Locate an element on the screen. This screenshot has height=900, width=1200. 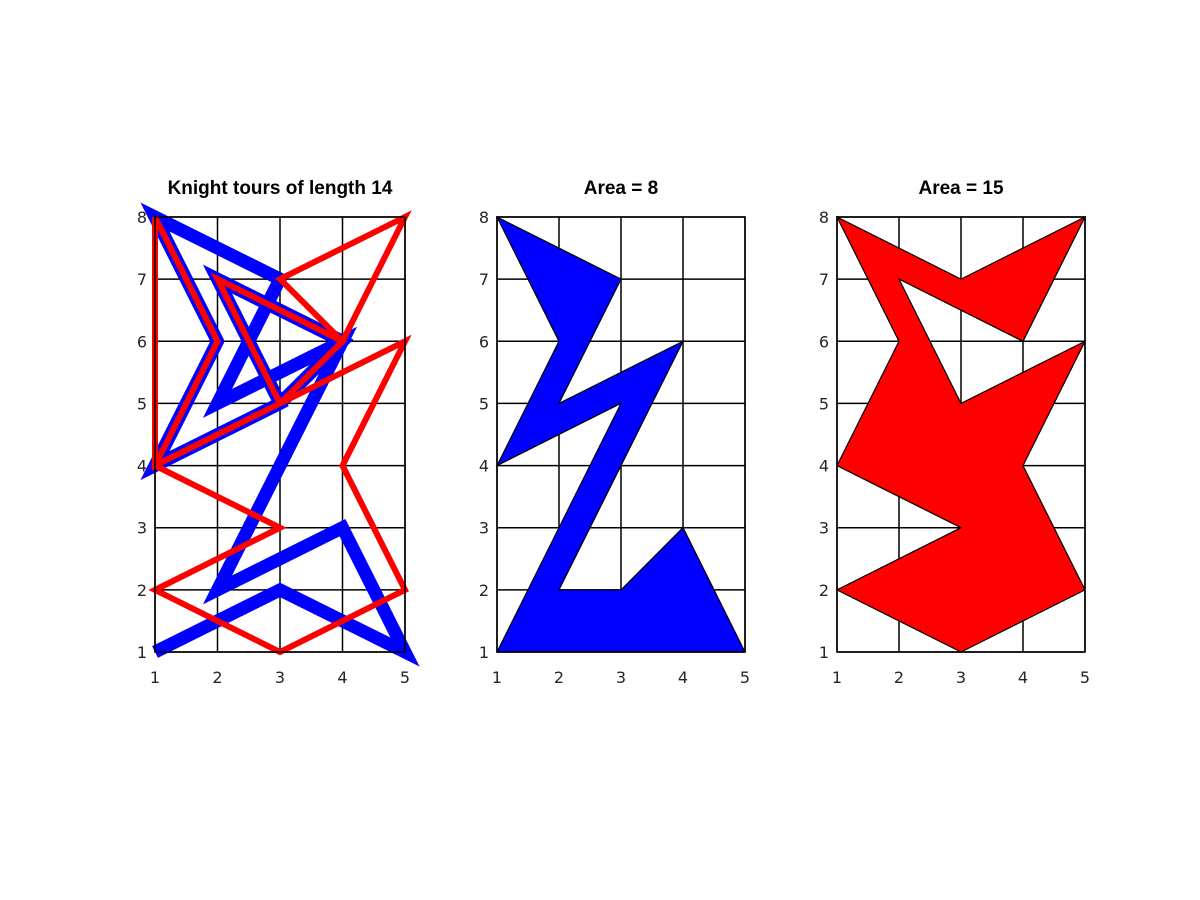
plot-knight-tours: 1 2 3 4 5 1 2 3 4 5 6 7 8 Knight tours of length 14 is located at coordinates (278, 432).